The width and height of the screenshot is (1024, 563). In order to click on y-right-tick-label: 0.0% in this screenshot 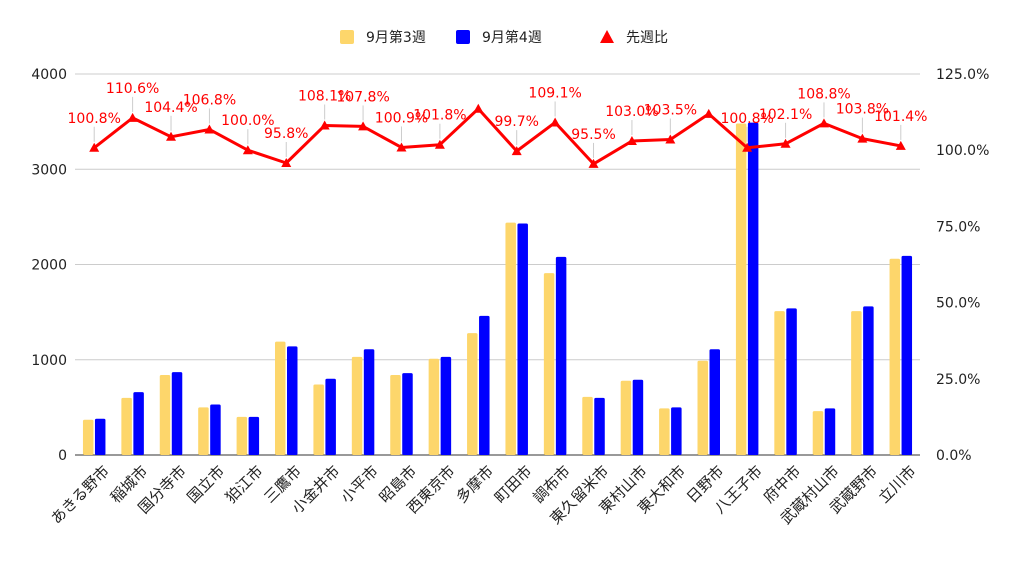, I will do `click(954, 456)`.